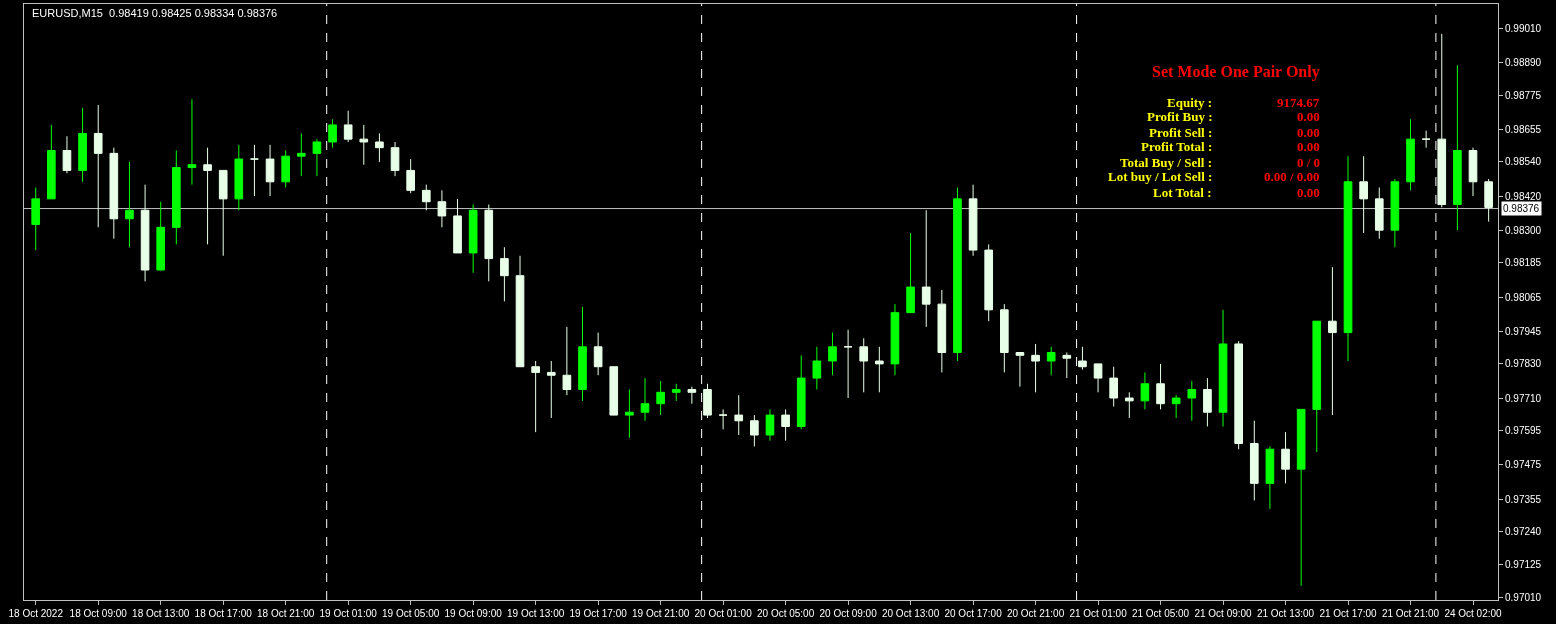 The height and width of the screenshot is (624, 1556). What do you see at coordinates (1410, 613) in the screenshot?
I see `x-tick-label: 21 Oct 21:00` at bounding box center [1410, 613].